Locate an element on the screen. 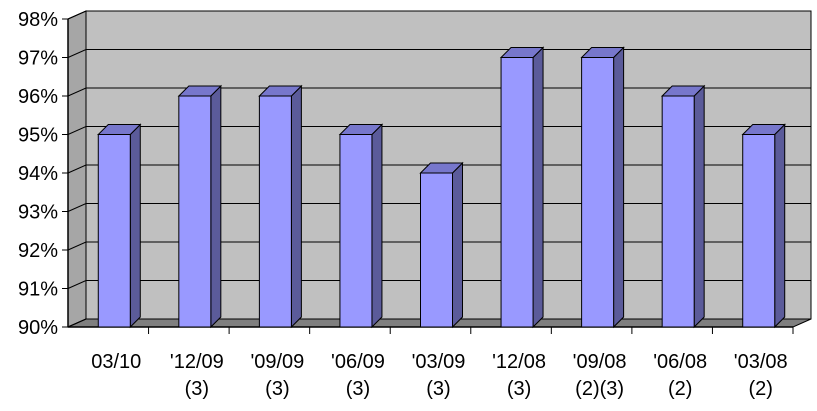 The width and height of the screenshot is (817, 411). y-tick-labels: 90% 91% 92% 93% 94% 95% 96% 97% 98% is located at coordinates (38, 174).